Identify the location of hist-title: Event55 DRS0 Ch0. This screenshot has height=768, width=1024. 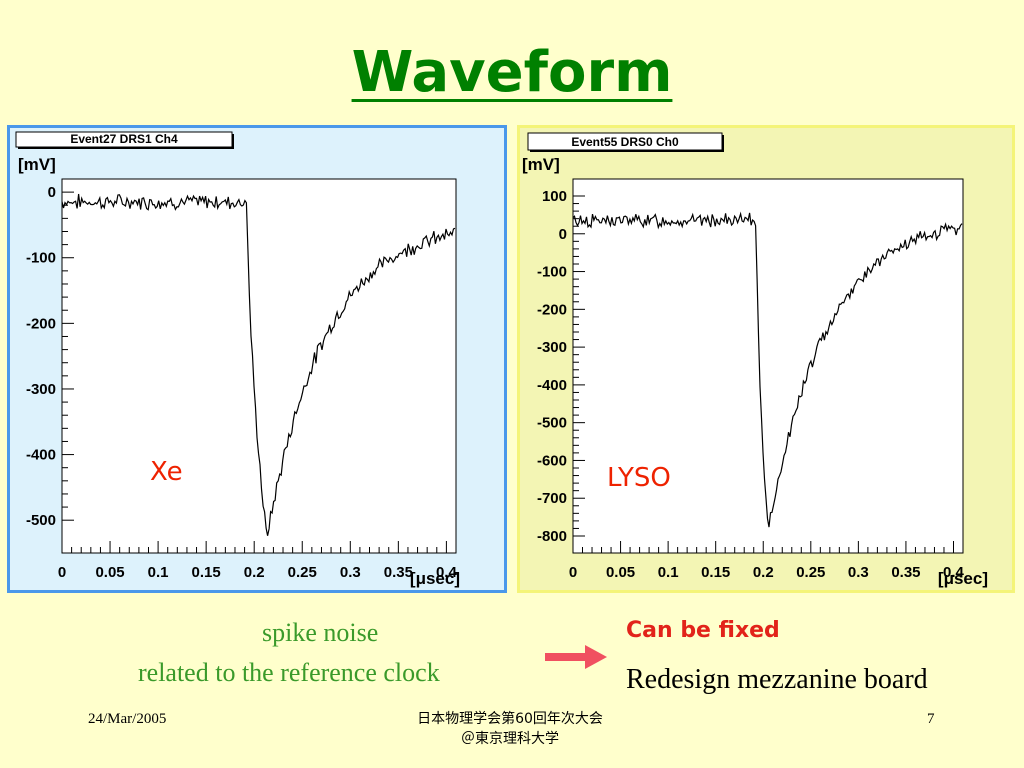
(625, 142).